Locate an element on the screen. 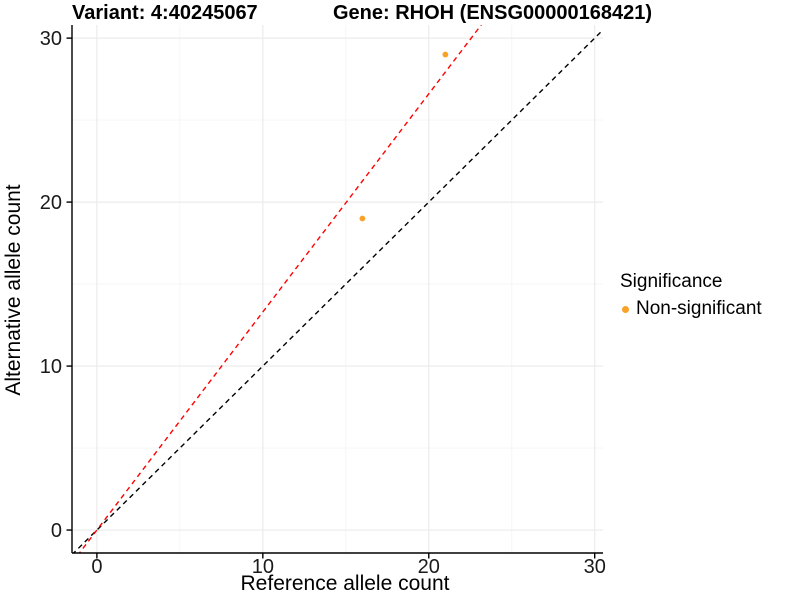 The width and height of the screenshot is (800, 600). legend-title: Significance is located at coordinates (671, 281).